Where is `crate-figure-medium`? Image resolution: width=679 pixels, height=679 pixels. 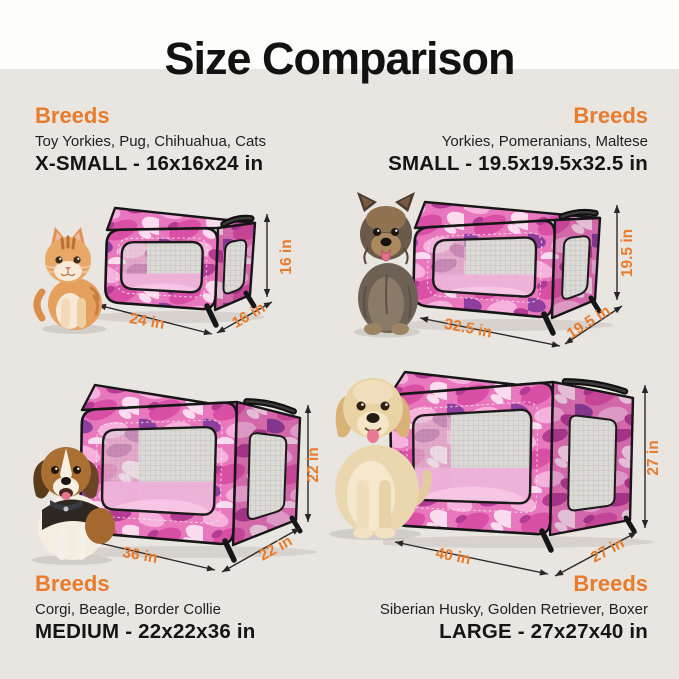 crate-figure-medium is located at coordinates (197, 480).